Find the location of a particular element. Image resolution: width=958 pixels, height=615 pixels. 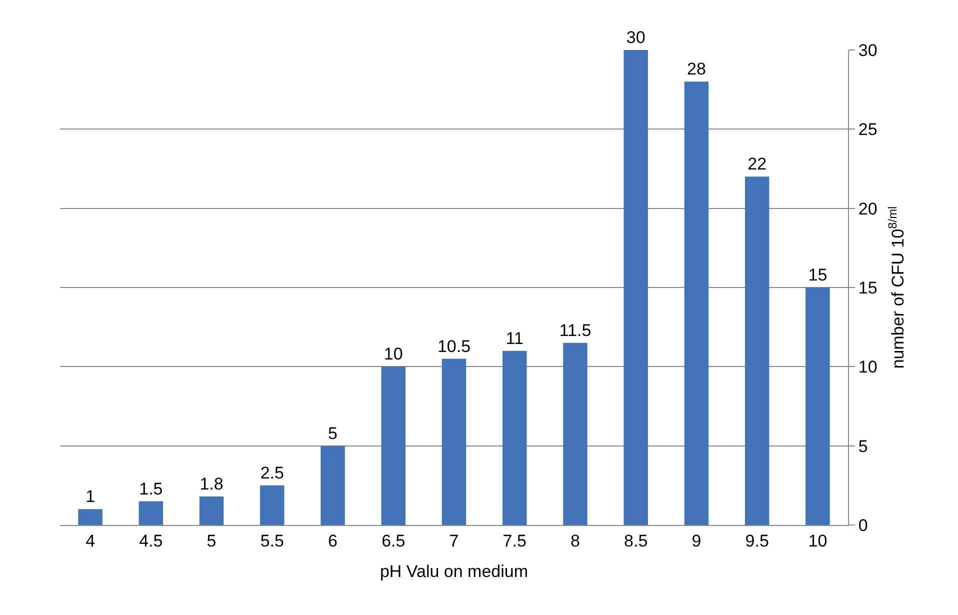

y-tick-label: 10 is located at coordinates (868, 367).